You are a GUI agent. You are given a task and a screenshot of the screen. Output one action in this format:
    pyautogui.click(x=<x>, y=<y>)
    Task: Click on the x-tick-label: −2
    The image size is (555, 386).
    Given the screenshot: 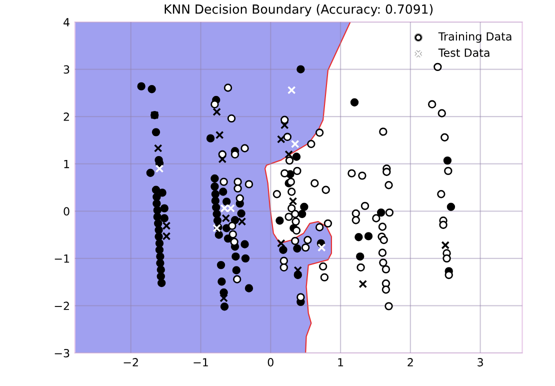 What is the action you would take?
    pyautogui.click(x=131, y=362)
    